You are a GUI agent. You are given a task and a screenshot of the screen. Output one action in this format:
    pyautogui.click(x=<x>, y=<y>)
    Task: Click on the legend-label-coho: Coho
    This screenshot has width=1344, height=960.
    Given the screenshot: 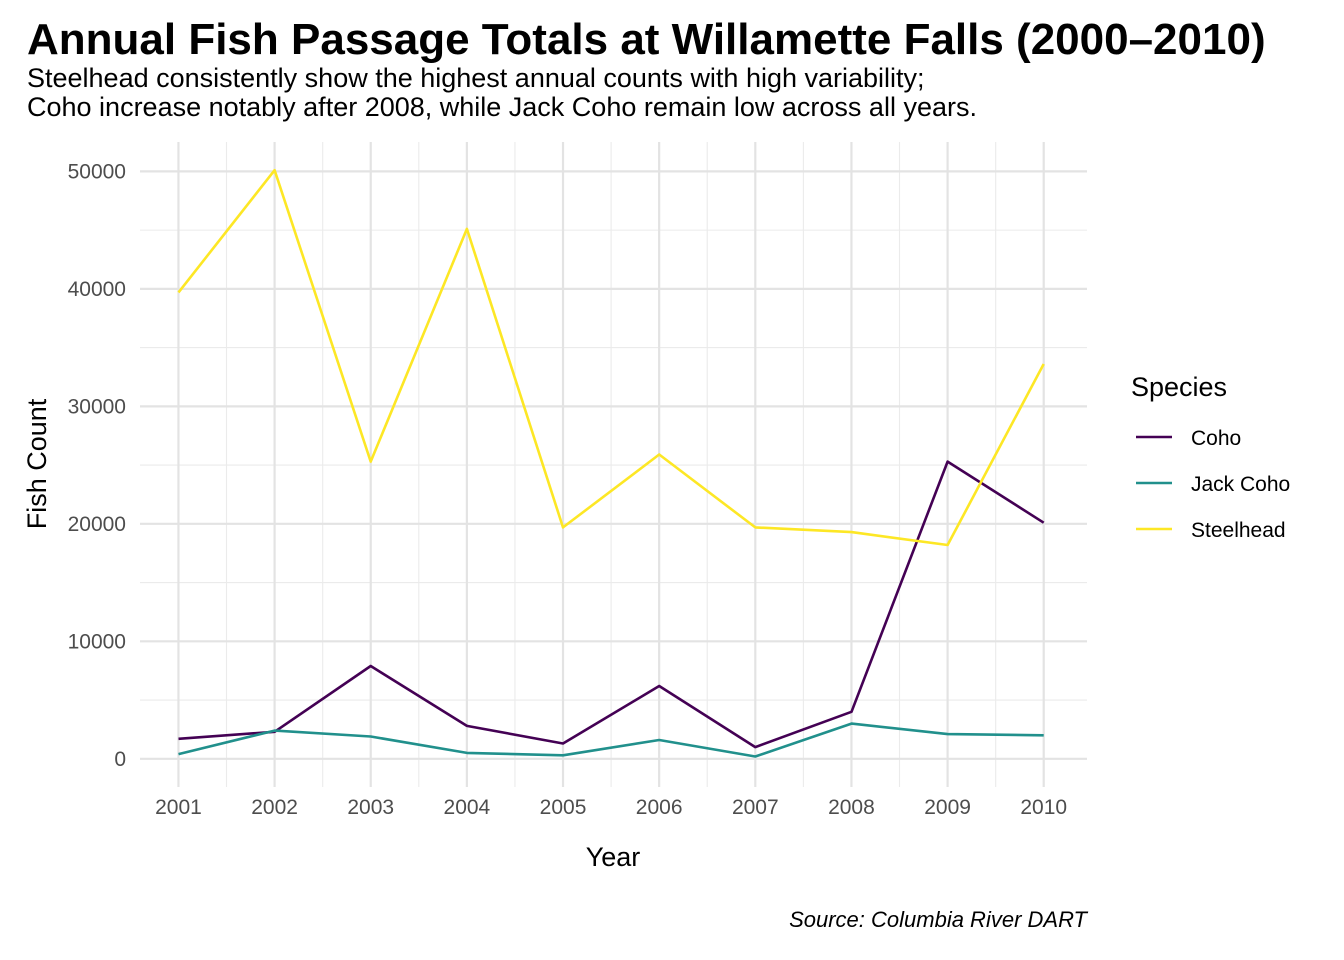 What is the action you would take?
    pyautogui.click(x=1216, y=438)
    